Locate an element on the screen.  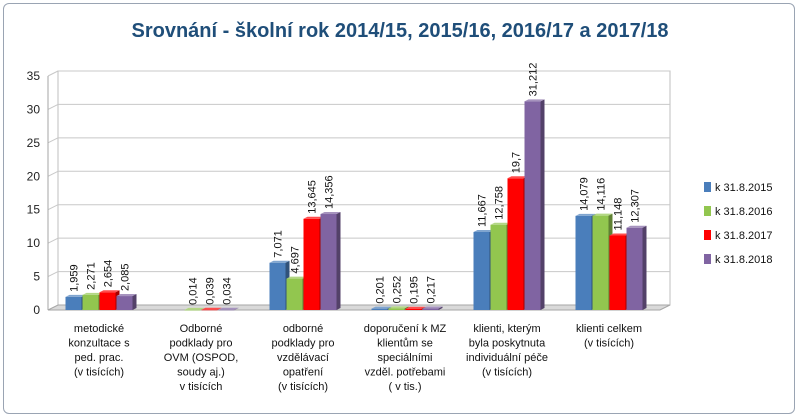
data-label: 13,645 is located at coordinates (313, 197).